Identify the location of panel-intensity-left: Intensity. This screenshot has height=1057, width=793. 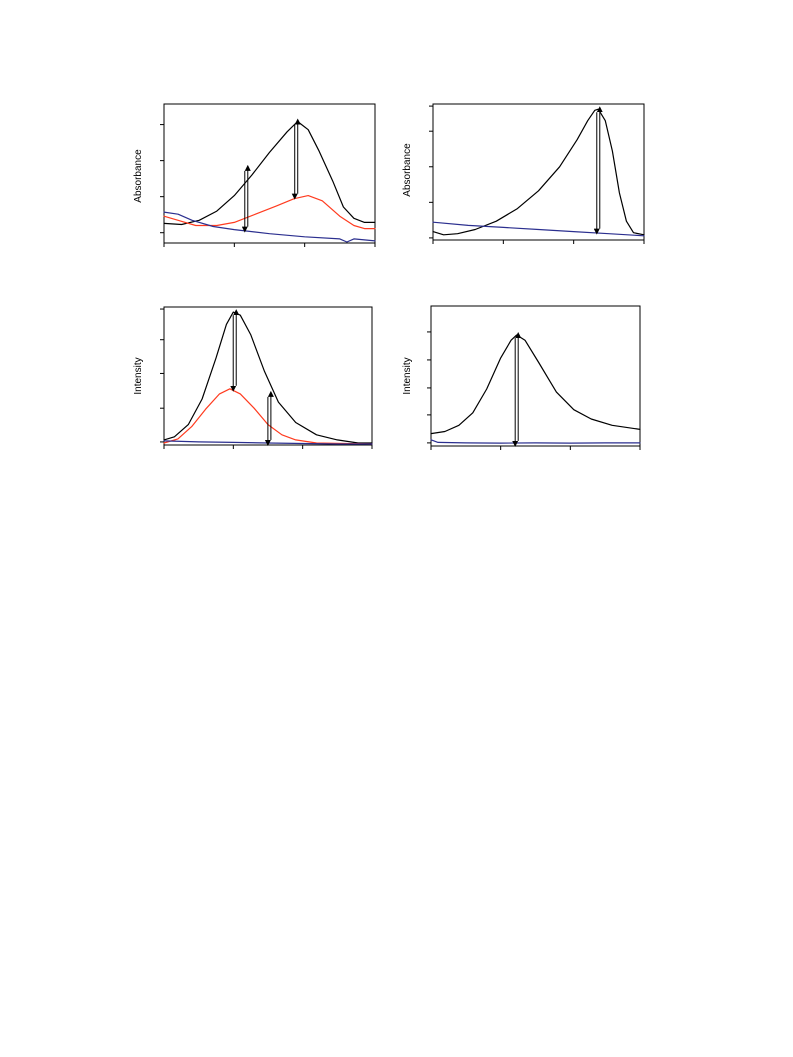
(253, 377).